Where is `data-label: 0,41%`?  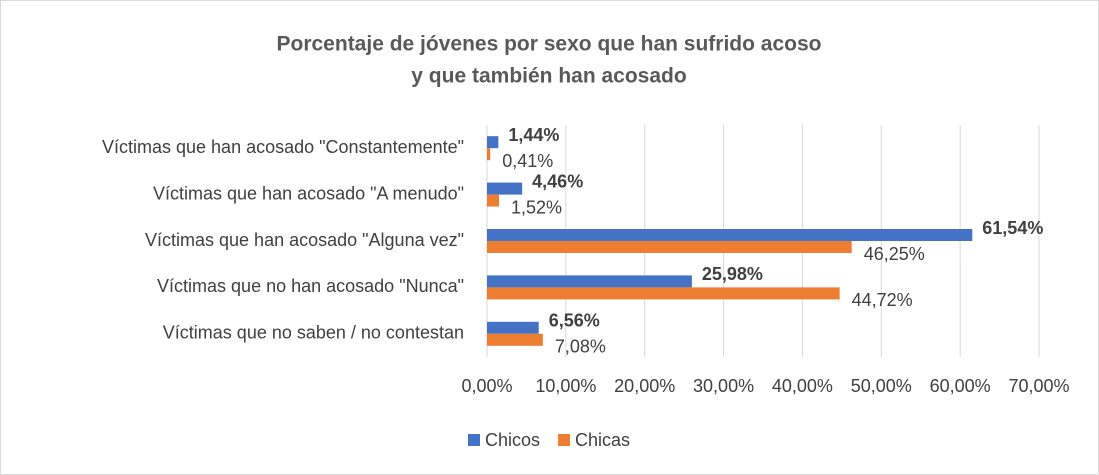
data-label: 0,41% is located at coordinates (527, 161).